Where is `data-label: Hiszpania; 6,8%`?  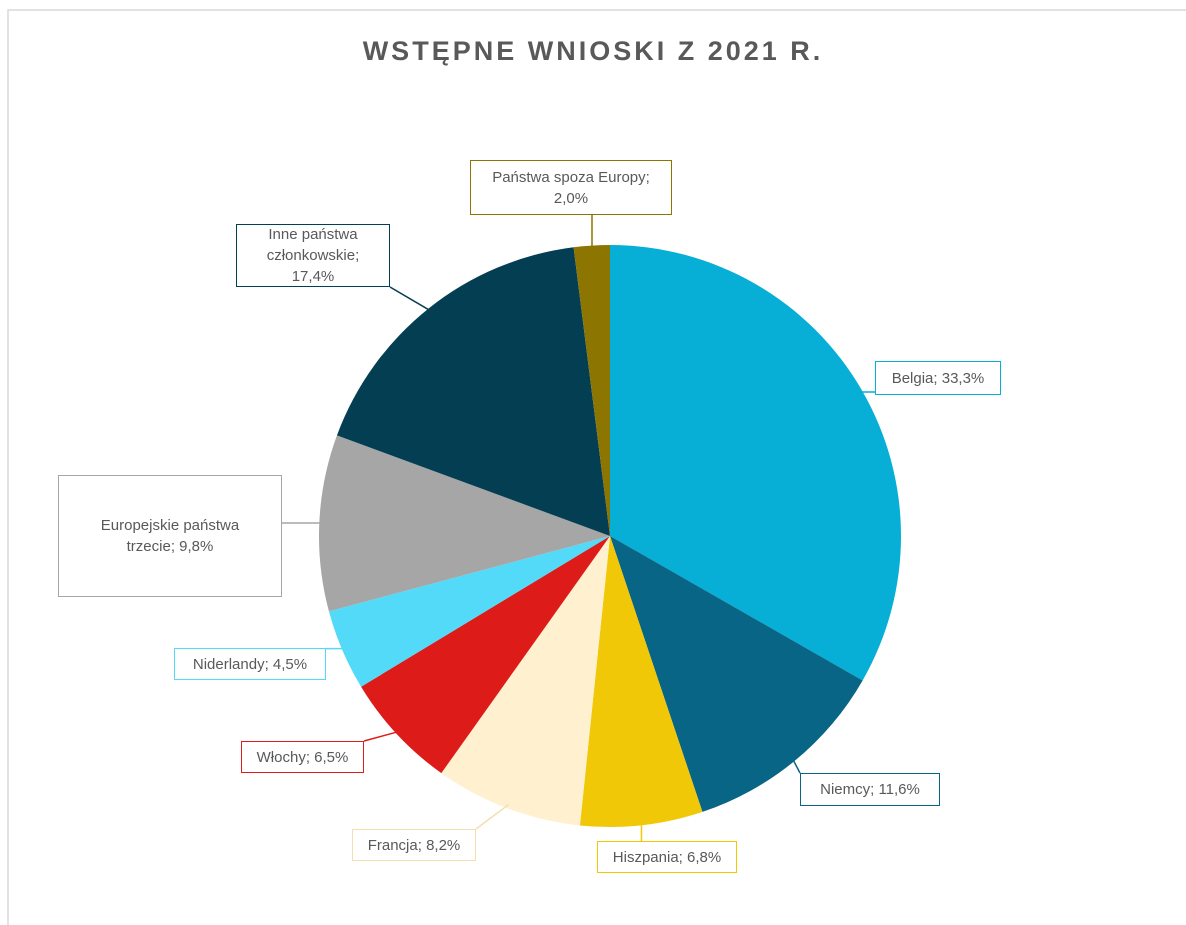 data-label: Hiszpania; 6,8% is located at coordinates (667, 857).